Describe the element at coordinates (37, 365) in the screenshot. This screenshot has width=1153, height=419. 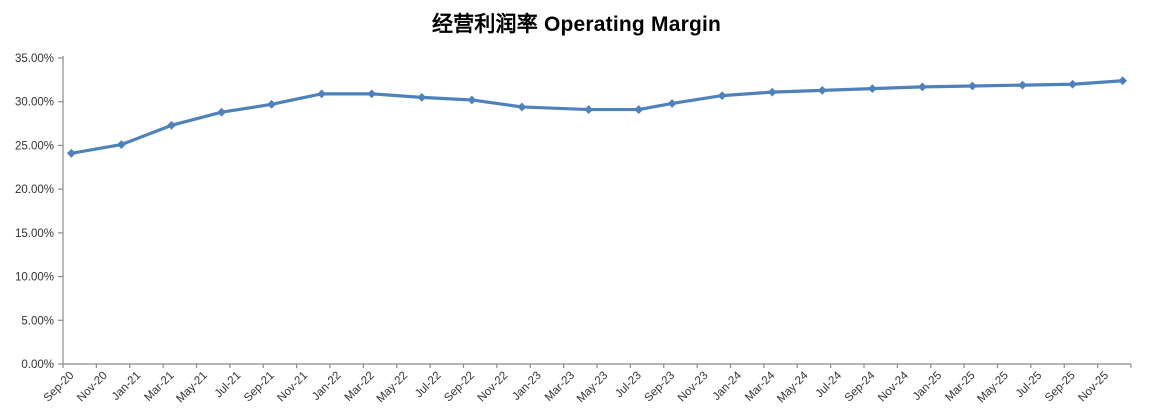
I see `y-axis-tick-label: 0.00%` at that location.